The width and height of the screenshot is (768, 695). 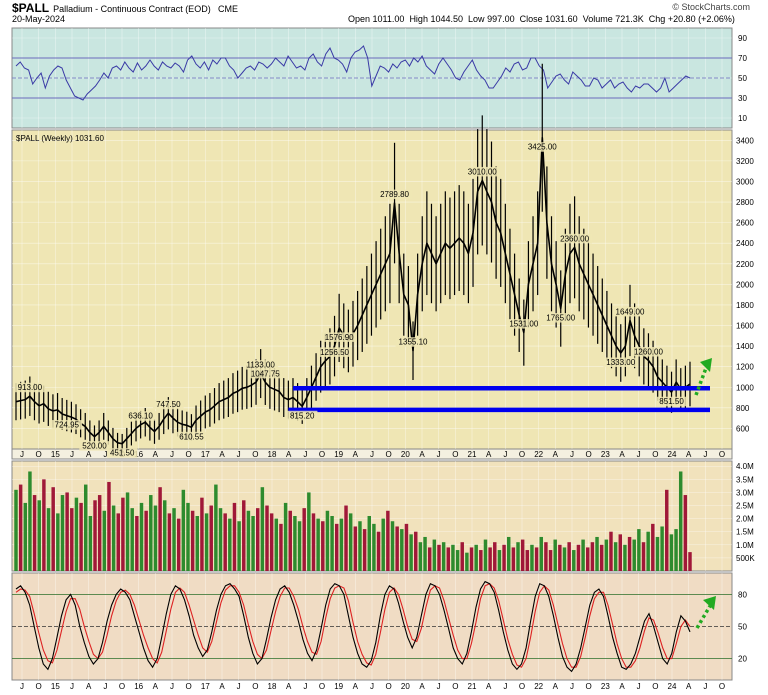 I want to click on price-label: 2789.80, so click(x=394, y=194).